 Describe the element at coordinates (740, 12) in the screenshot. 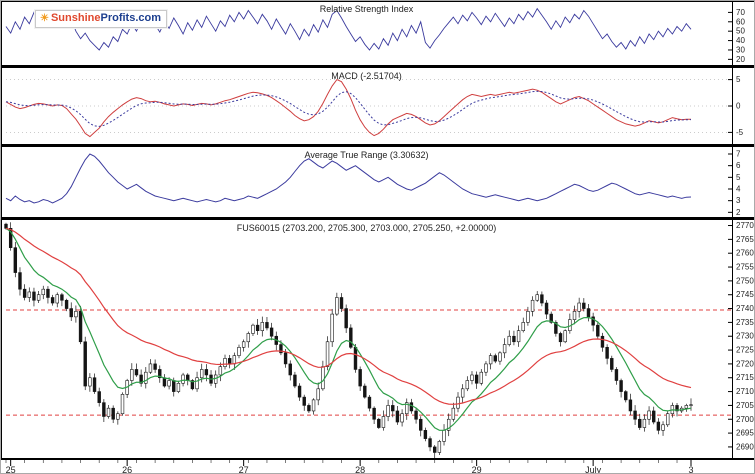

I see `svg-text: 70` at that location.